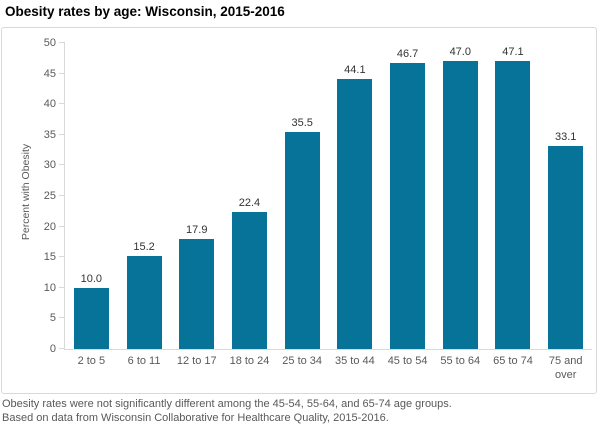  I want to click on bar-slot-12-to-17: 17.9, so click(196, 196).